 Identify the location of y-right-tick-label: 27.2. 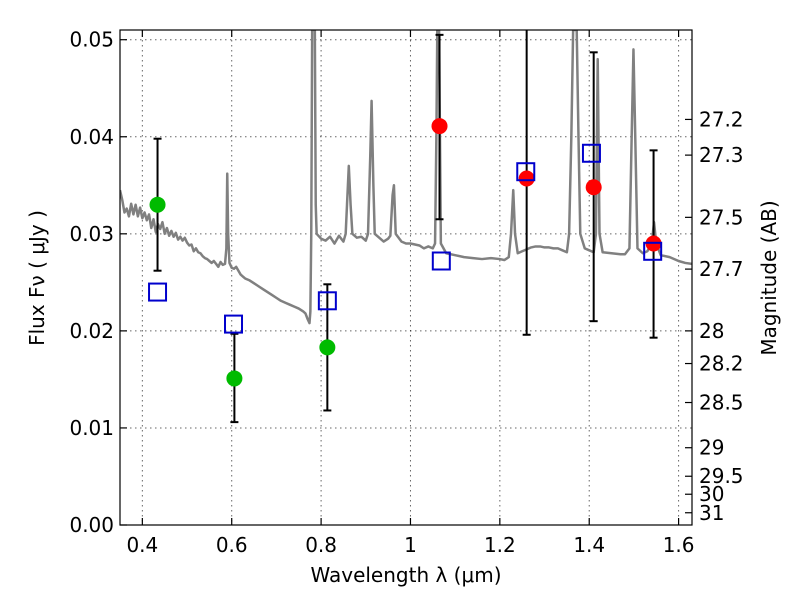
(721, 119).